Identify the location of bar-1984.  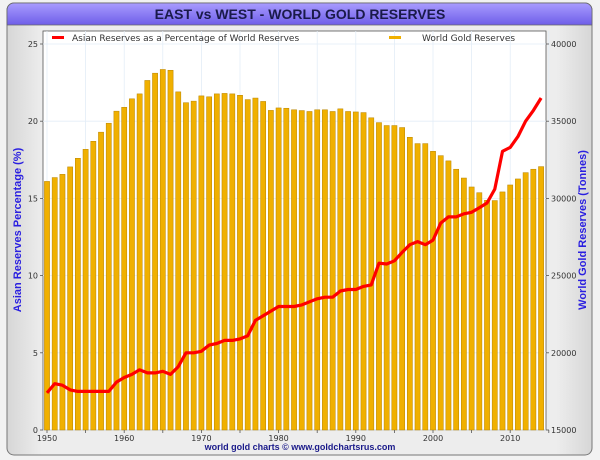
(309, 271).